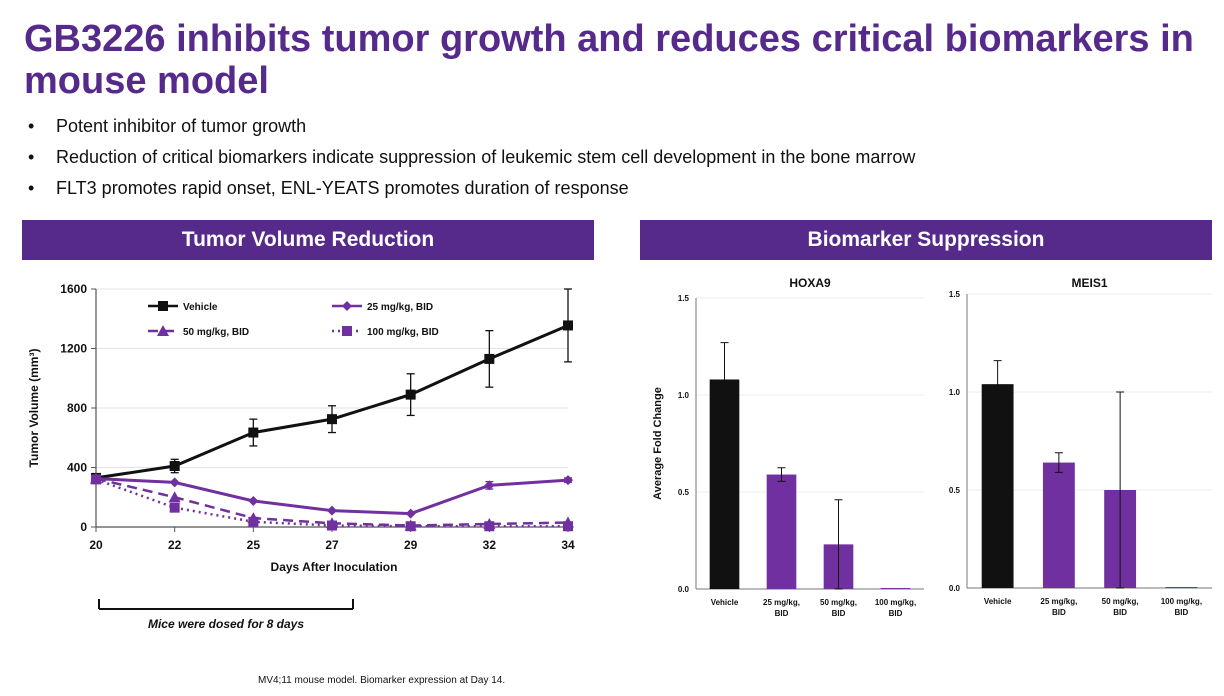 The image size is (1224, 696). What do you see at coordinates (226, 624) in the screenshot?
I see `dosing-note: Mice were dosed for 8 days` at bounding box center [226, 624].